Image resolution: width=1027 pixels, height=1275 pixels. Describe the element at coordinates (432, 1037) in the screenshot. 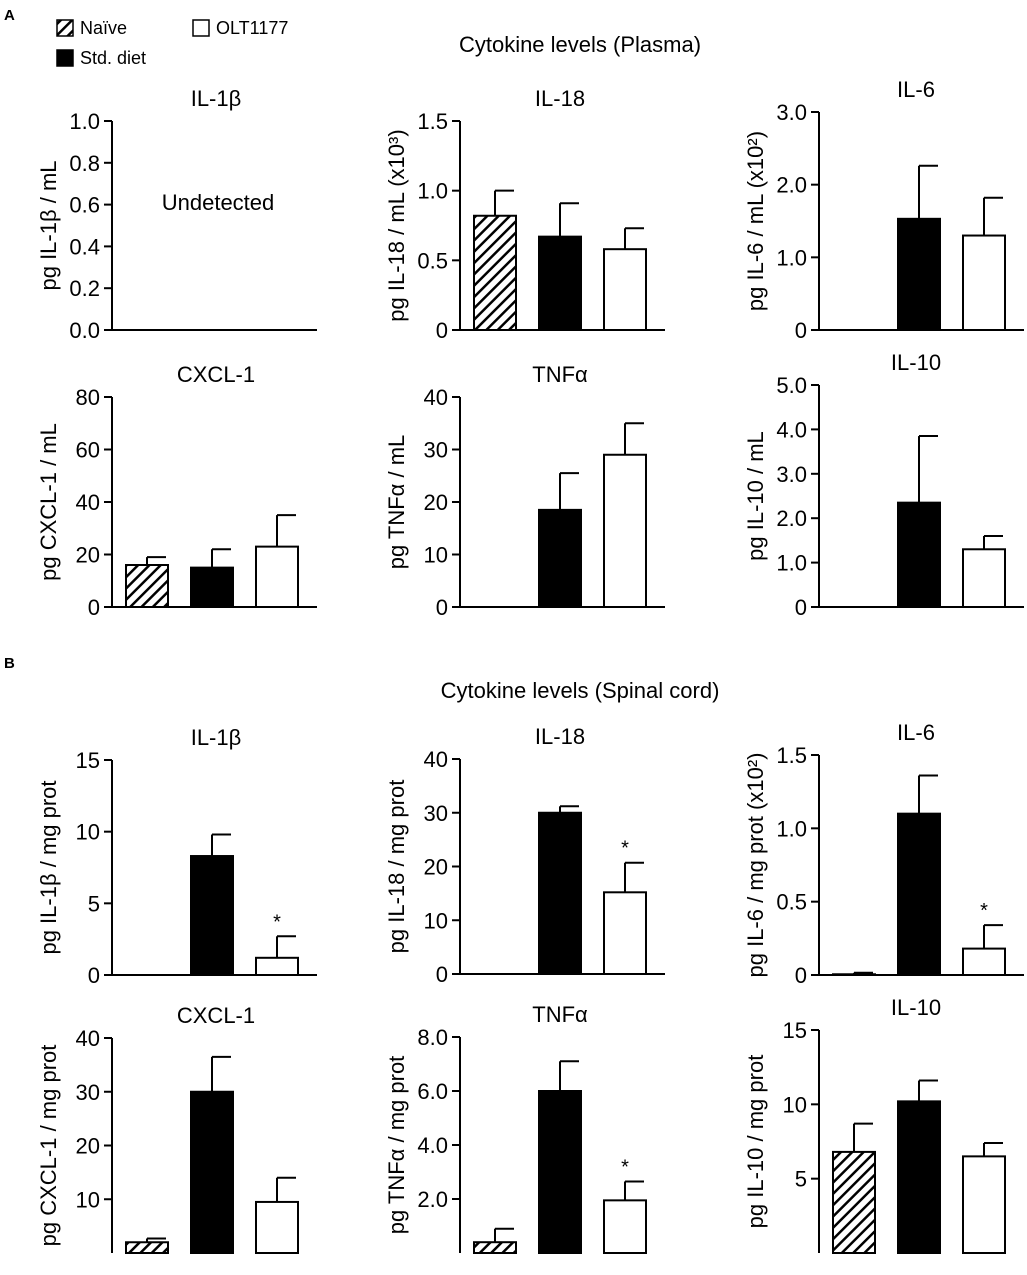

I see `y-tick-label: 8.0` at that location.